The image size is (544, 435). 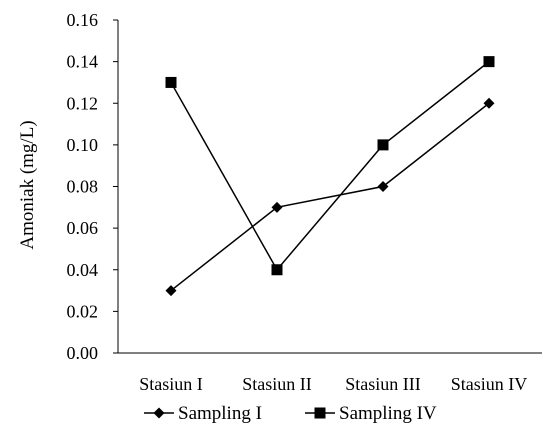 I want to click on y-axis-ticks: 0.00 0.02 0.04 0.06 0.08 0.10 0.12 0.14 0.16, so click(x=92, y=186).